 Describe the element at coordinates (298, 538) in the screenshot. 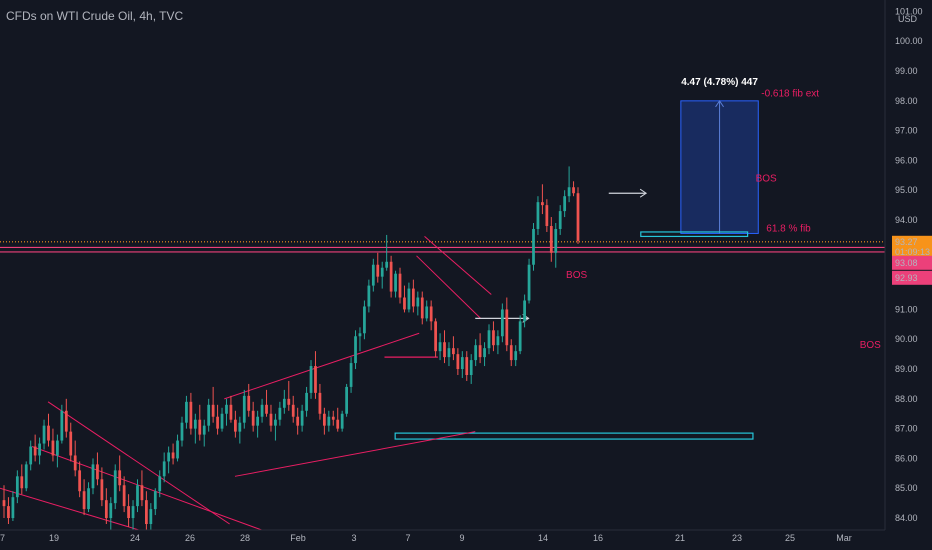

I see `time-tick-label: Feb` at that location.